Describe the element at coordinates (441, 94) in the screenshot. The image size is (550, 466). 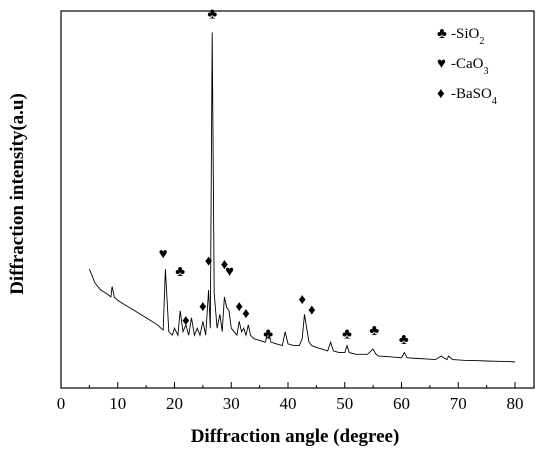
I see `legend-symbol: ♦` at that location.